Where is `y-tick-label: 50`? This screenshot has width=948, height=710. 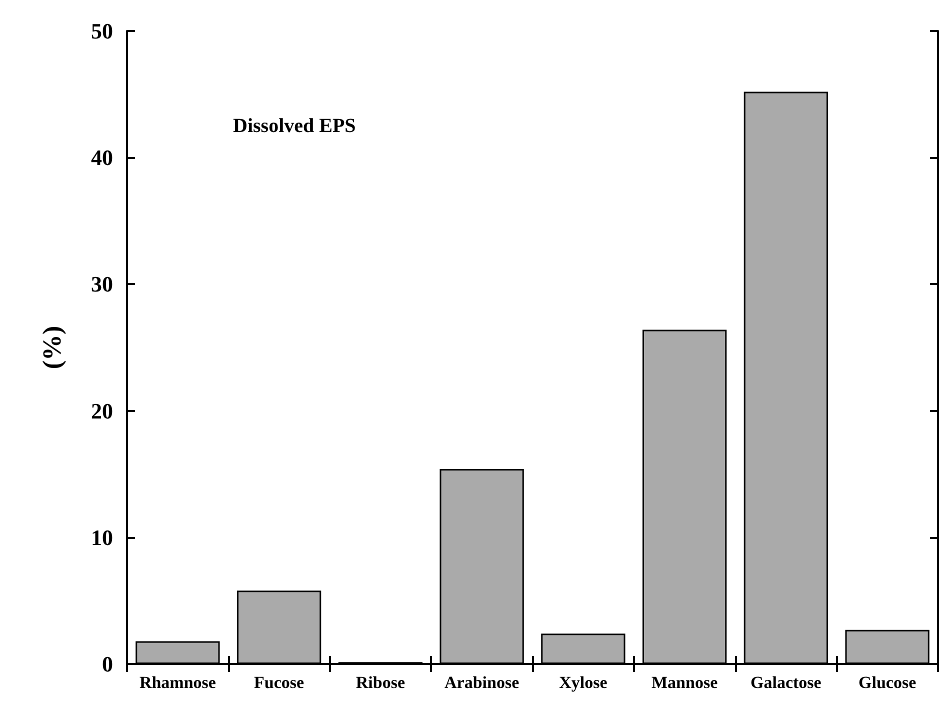 y-tick-label: 50 is located at coordinates (102, 31).